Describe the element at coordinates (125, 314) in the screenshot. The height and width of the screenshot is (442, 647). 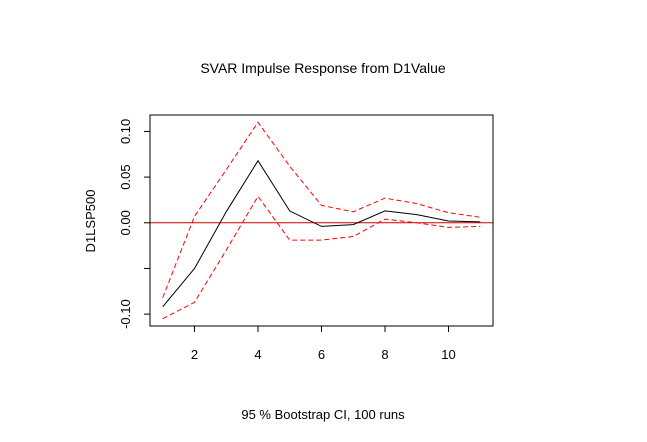
I see `y-tick-label: -0.10` at that location.